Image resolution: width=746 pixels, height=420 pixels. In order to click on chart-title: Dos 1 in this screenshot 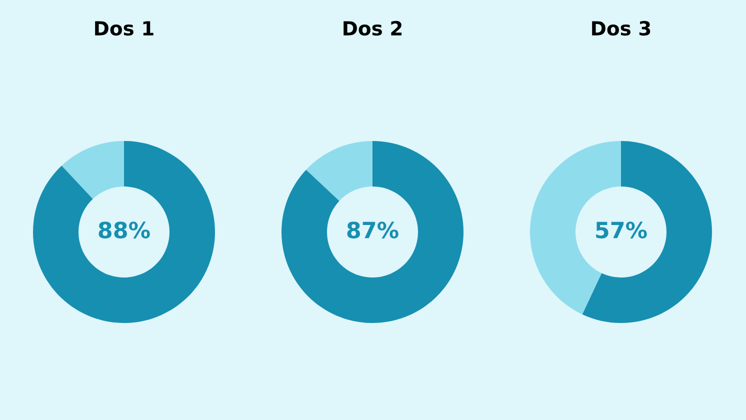, I will do `click(124, 28)`.